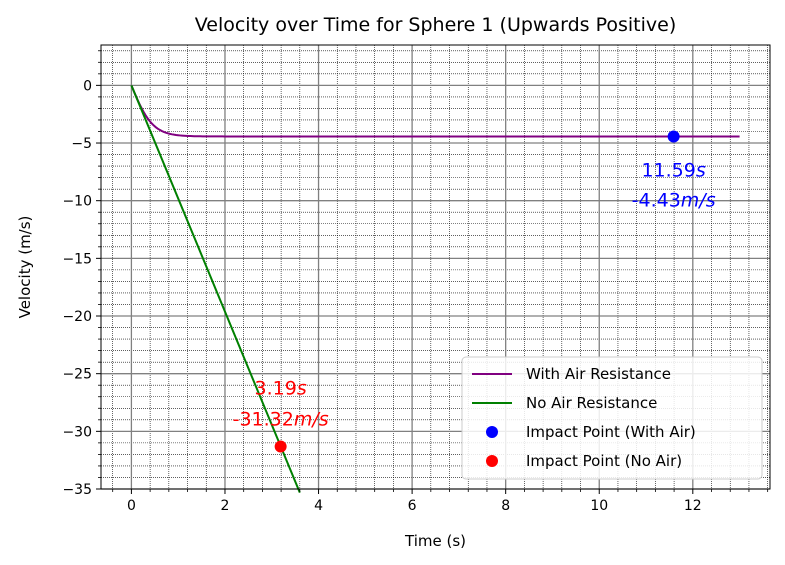  I want to click on y-tick-label: −35, so click(77, 490).